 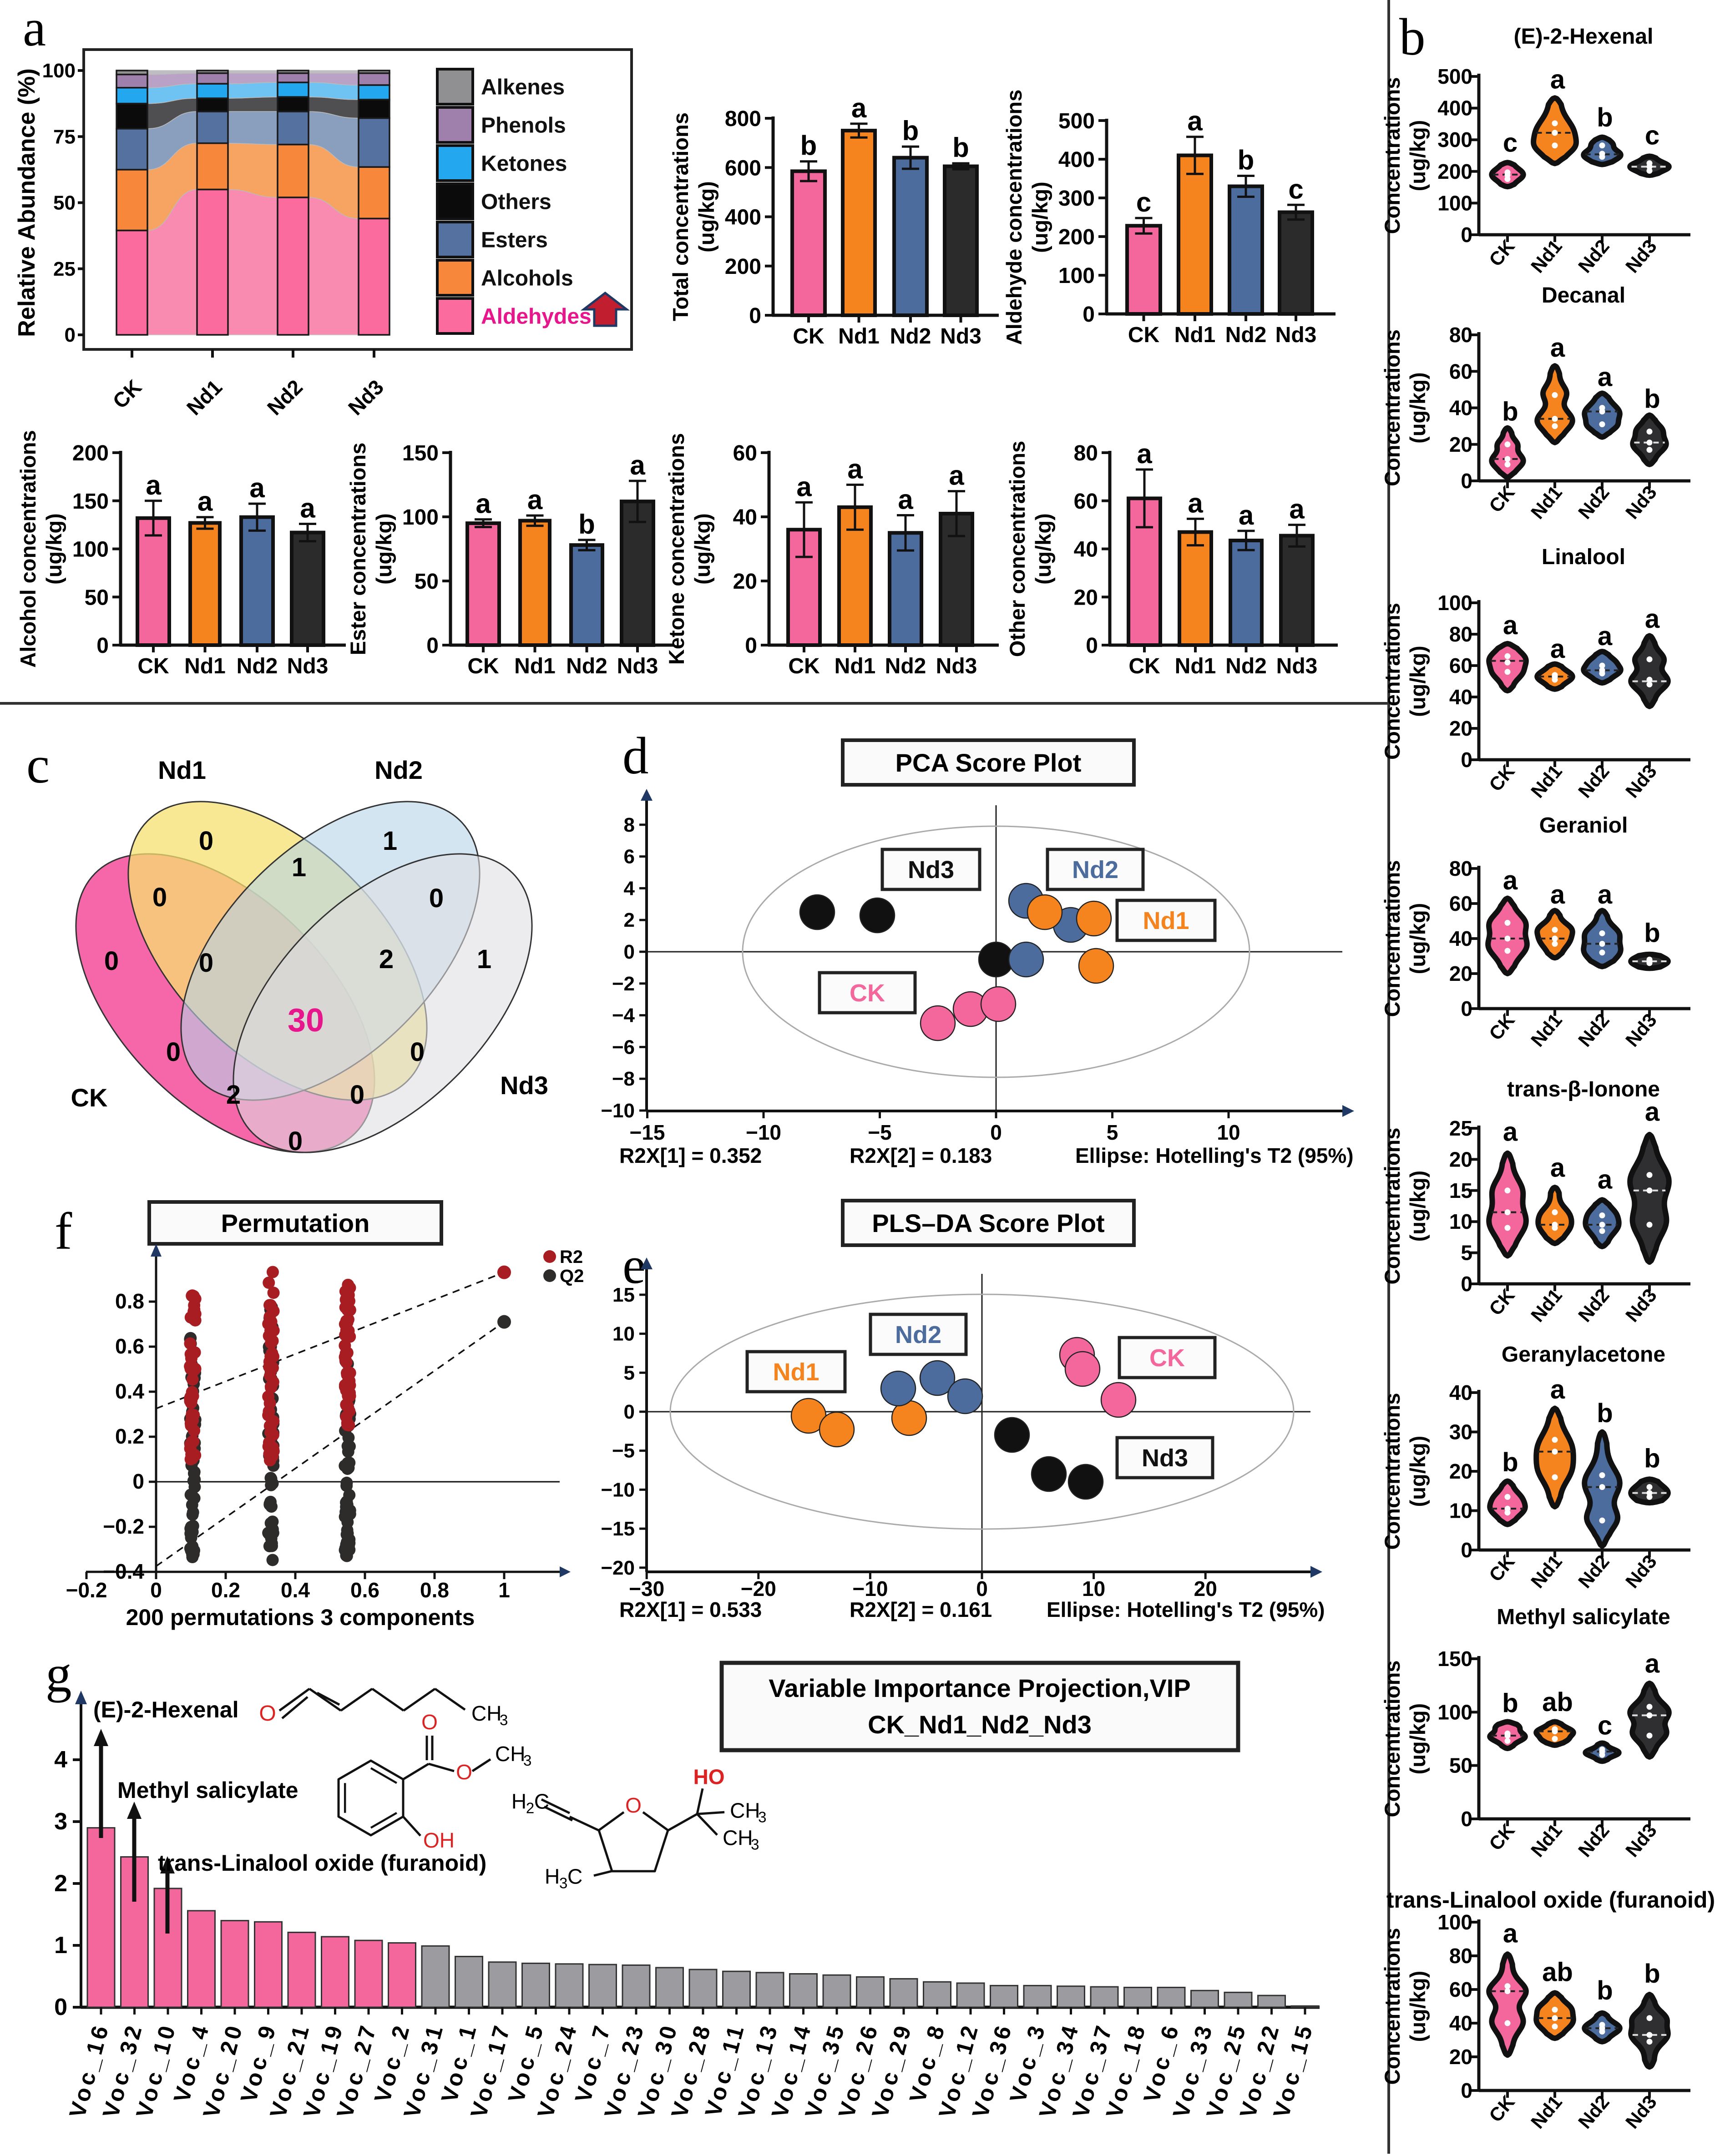 I want to click on svg-text: Relative Abundance (%), so click(x=27, y=202).